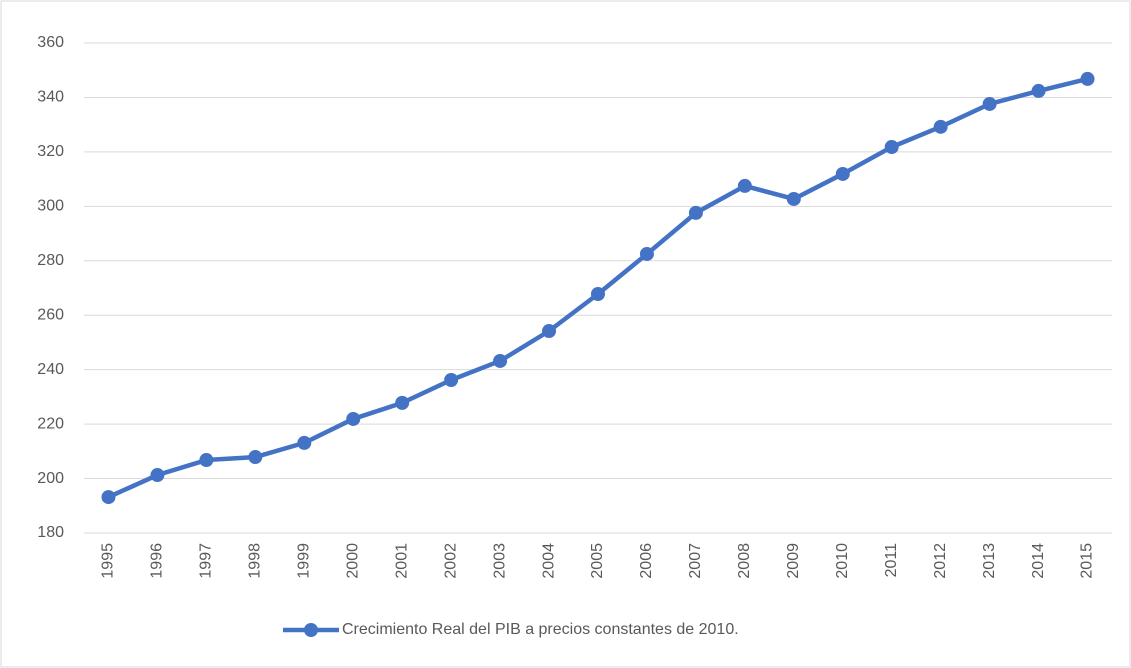 The height and width of the screenshot is (668, 1131). I want to click on x-tick-label: 2002, so click(450, 561).